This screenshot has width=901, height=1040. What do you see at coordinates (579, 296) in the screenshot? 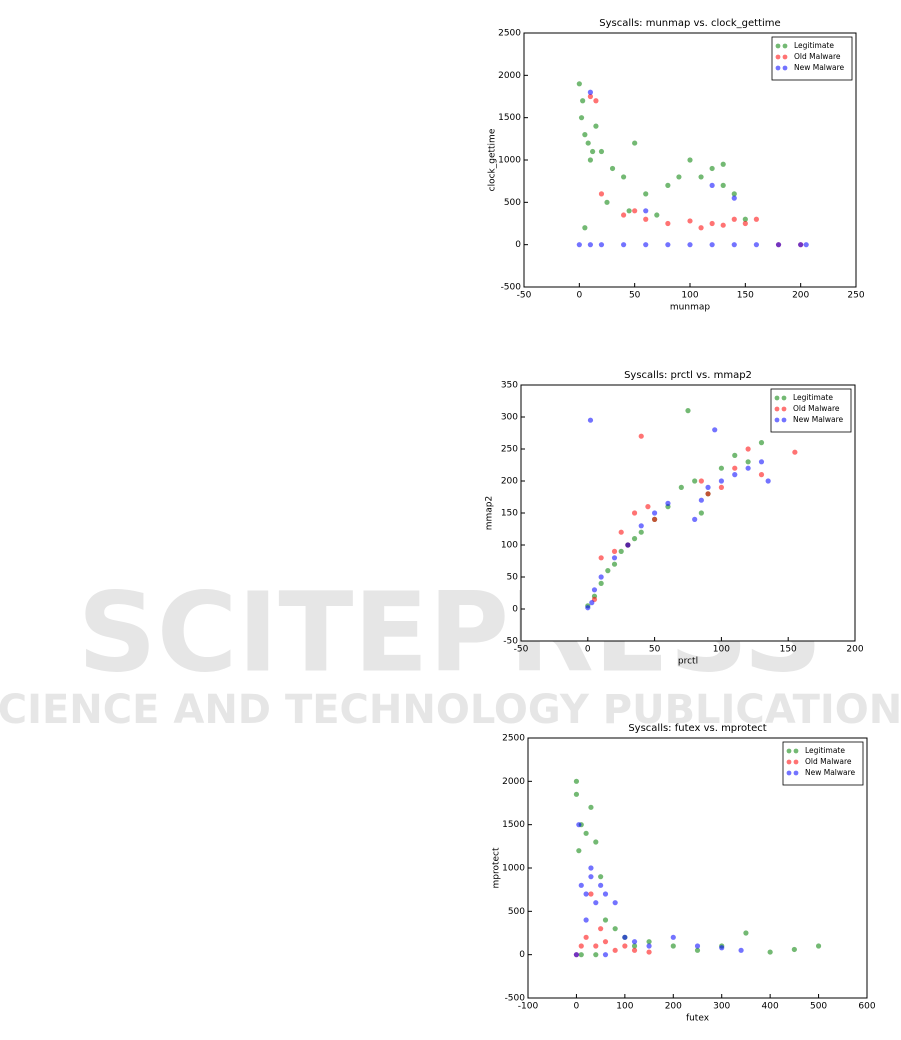
I see `x-tick-label: 0` at bounding box center [579, 296].